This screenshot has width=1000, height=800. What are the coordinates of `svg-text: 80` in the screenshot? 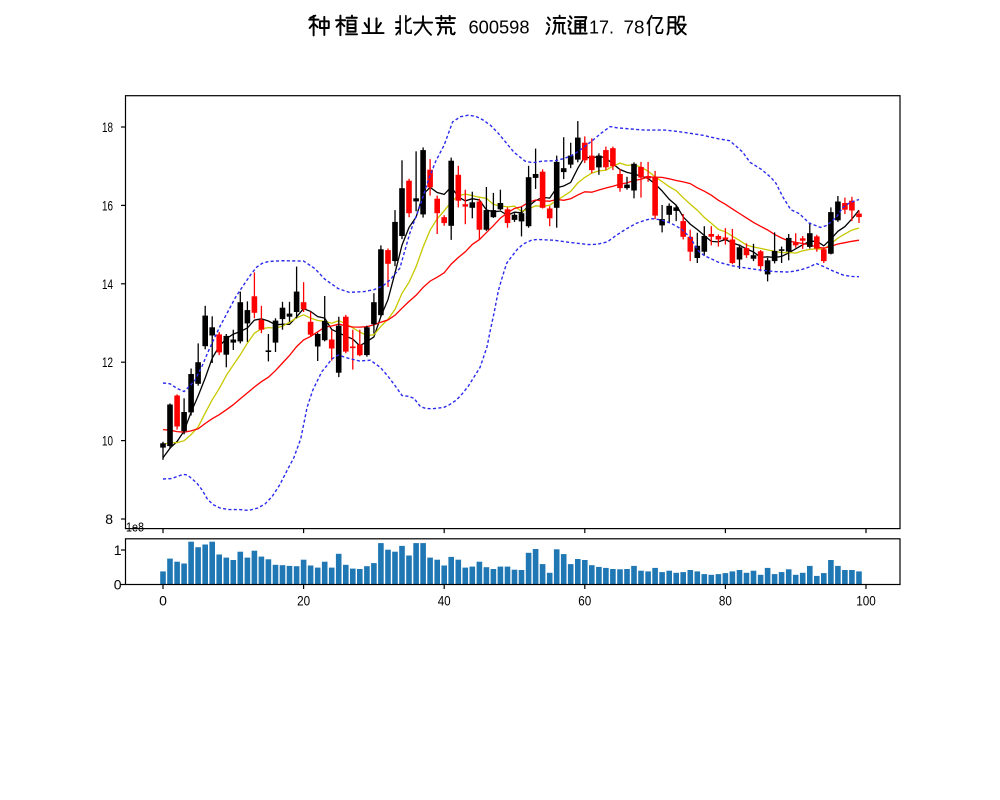 It's located at (725, 601).